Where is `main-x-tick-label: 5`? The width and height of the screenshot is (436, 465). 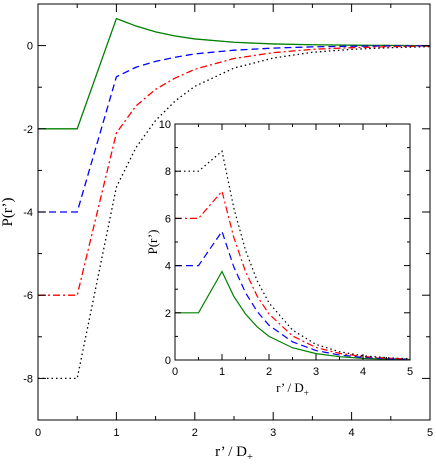 main-x-tick-label: 5 is located at coordinates (430, 433).